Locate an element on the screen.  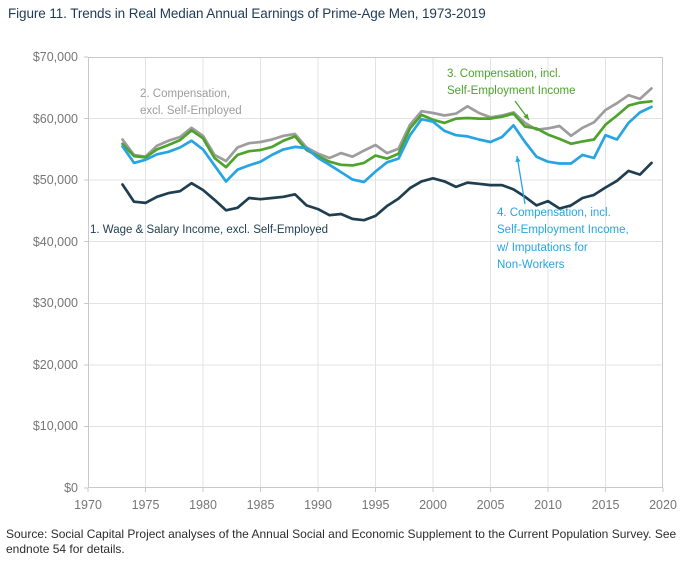
x-tick-label: 2010 is located at coordinates (548, 505).